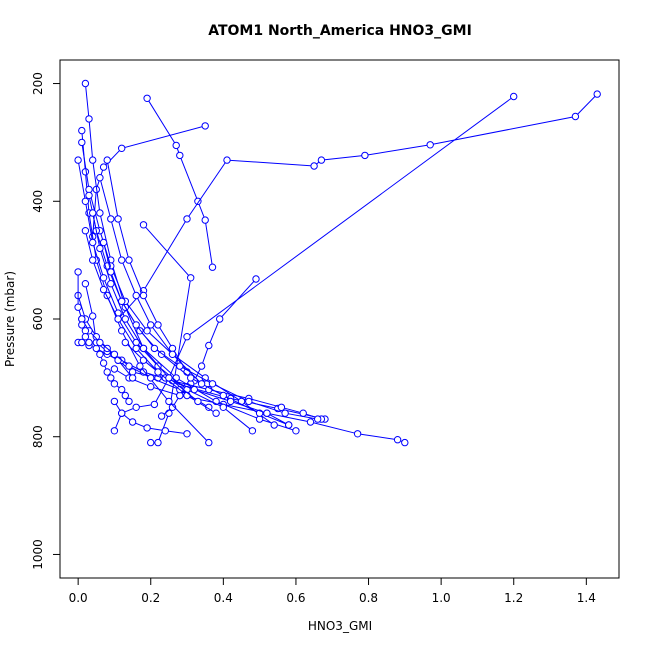 The width and height of the screenshot is (650, 650). What do you see at coordinates (38, 201) in the screenshot?
I see `y-tick-label: 400` at bounding box center [38, 201].